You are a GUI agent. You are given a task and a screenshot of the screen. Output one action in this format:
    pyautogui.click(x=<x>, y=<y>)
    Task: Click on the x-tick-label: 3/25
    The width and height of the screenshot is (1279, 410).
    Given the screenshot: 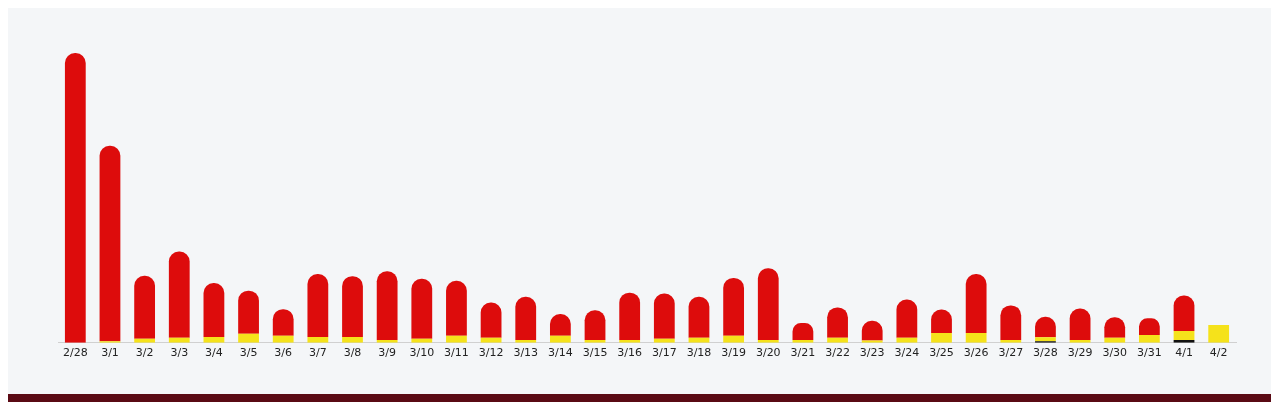 What is the action you would take?
    pyautogui.click(x=941, y=353)
    